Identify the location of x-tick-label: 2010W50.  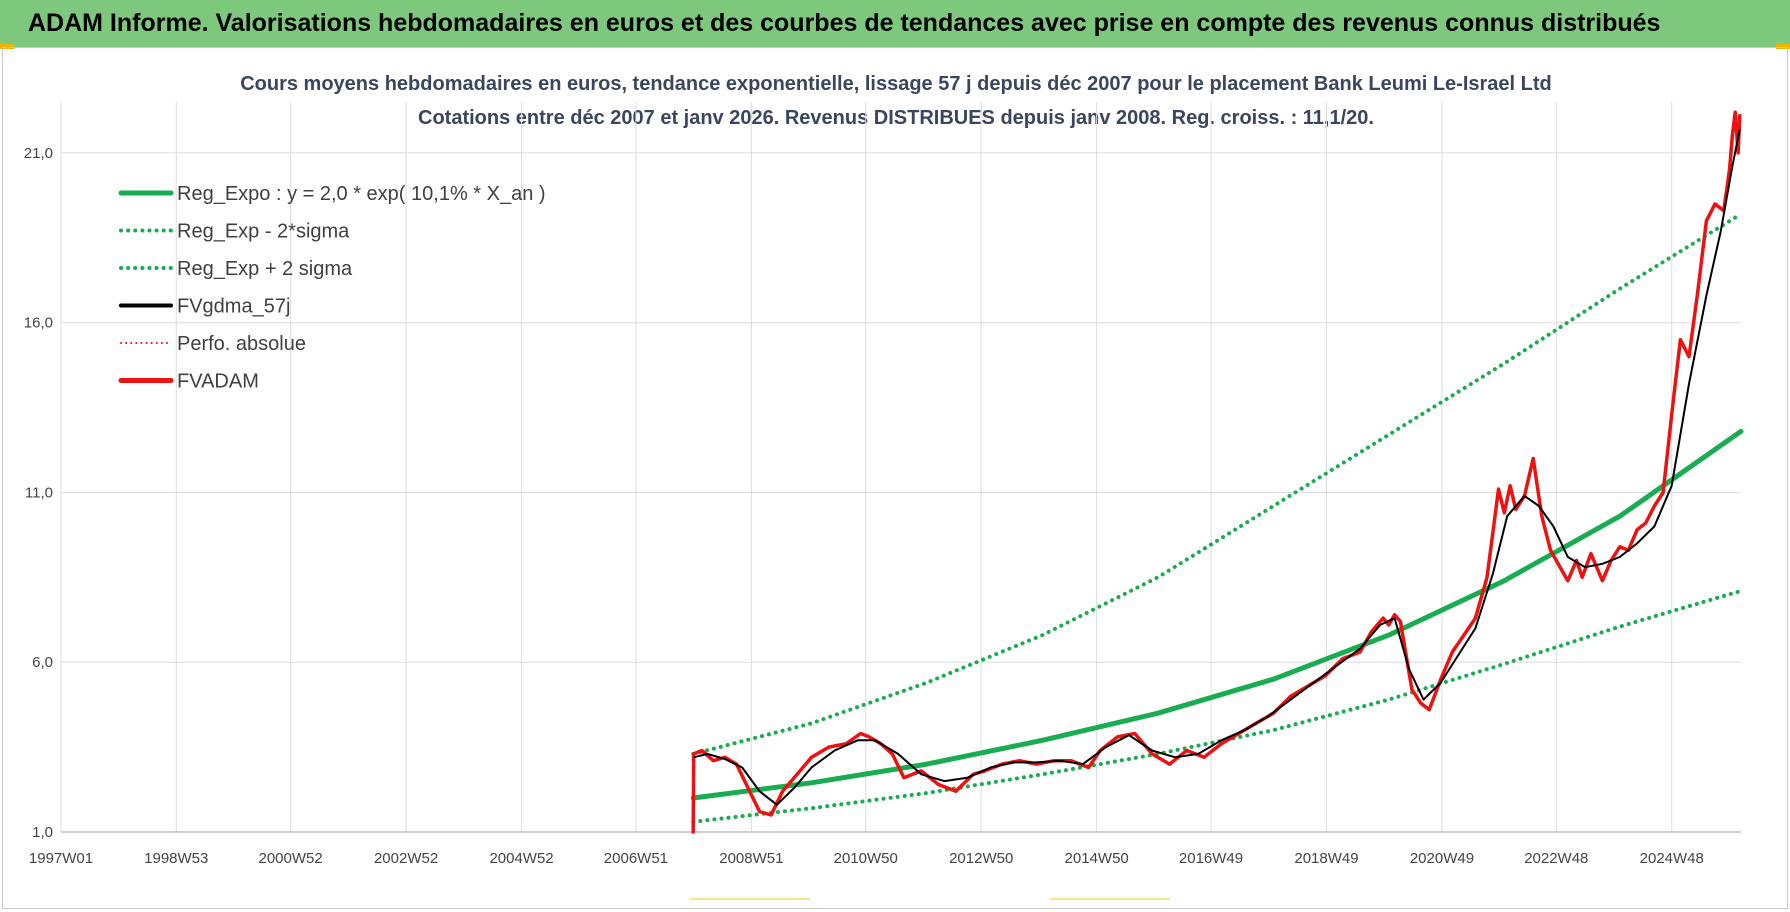
(866, 858).